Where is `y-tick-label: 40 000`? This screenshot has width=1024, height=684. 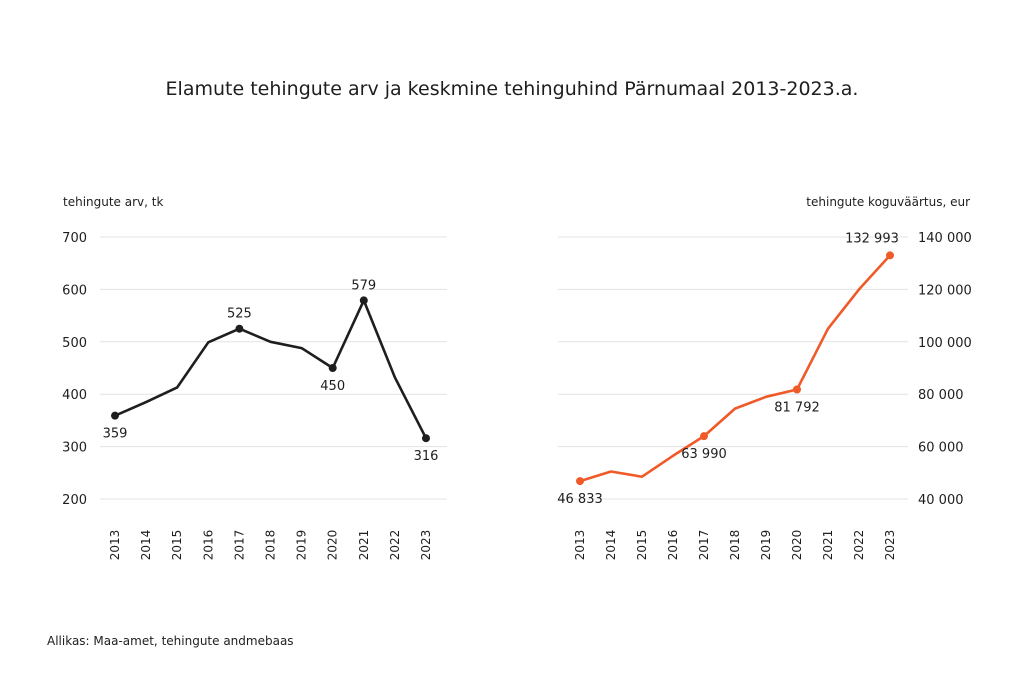
y-tick-label: 40 000 is located at coordinates (941, 500).